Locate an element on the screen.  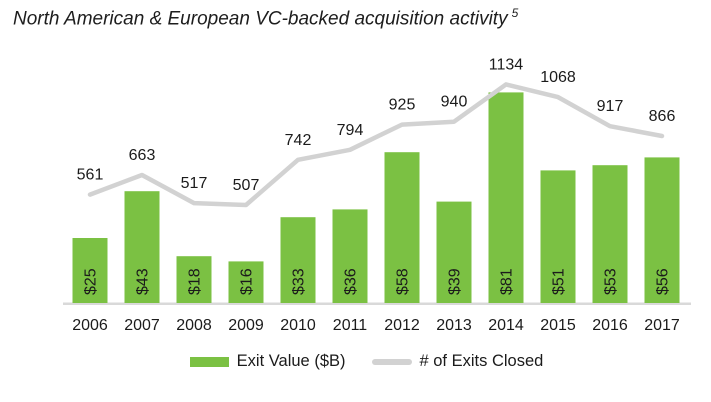
x-axis-label-2013: 2013 is located at coordinates (454, 325).